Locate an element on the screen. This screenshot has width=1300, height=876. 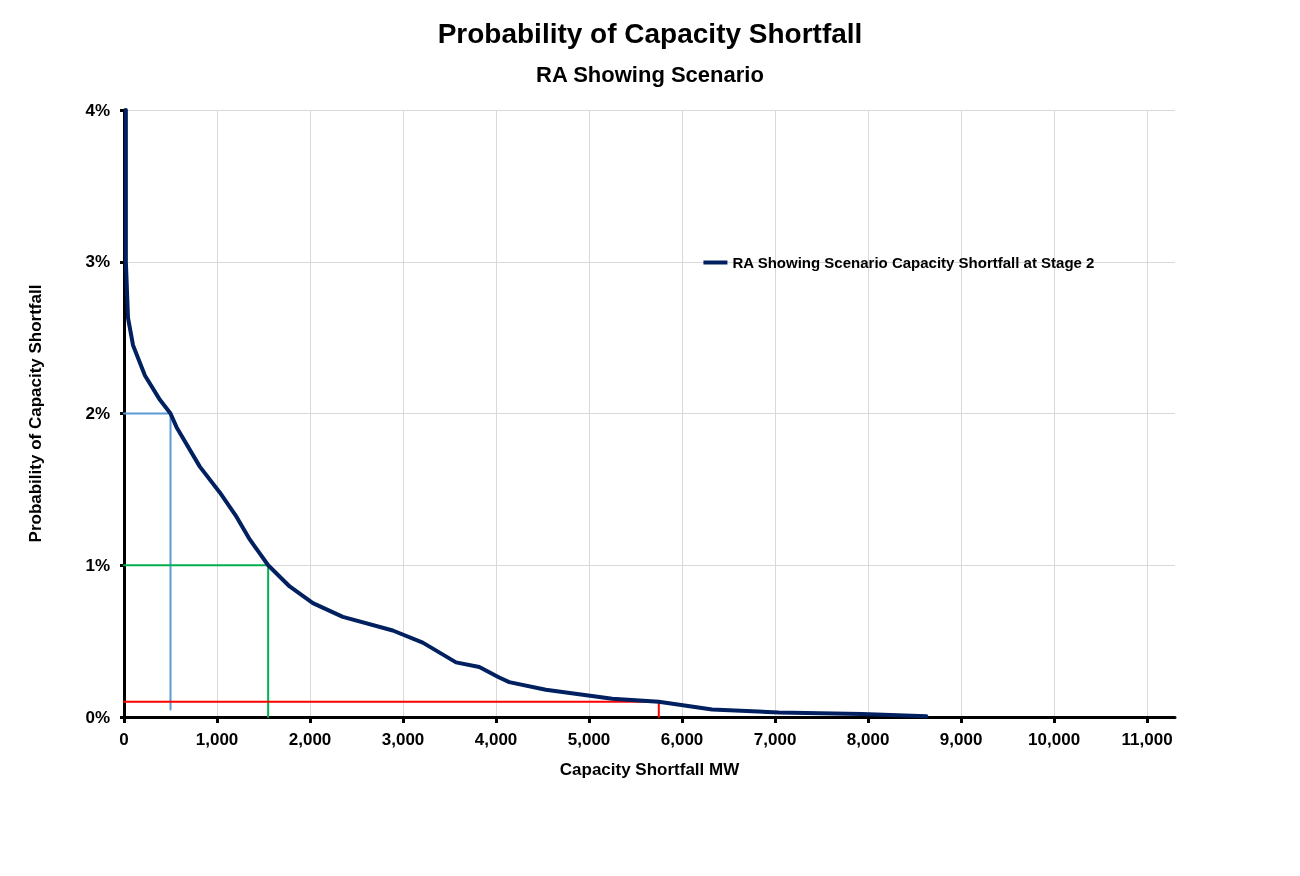
x-tick-label: 9,000 is located at coordinates (961, 739).